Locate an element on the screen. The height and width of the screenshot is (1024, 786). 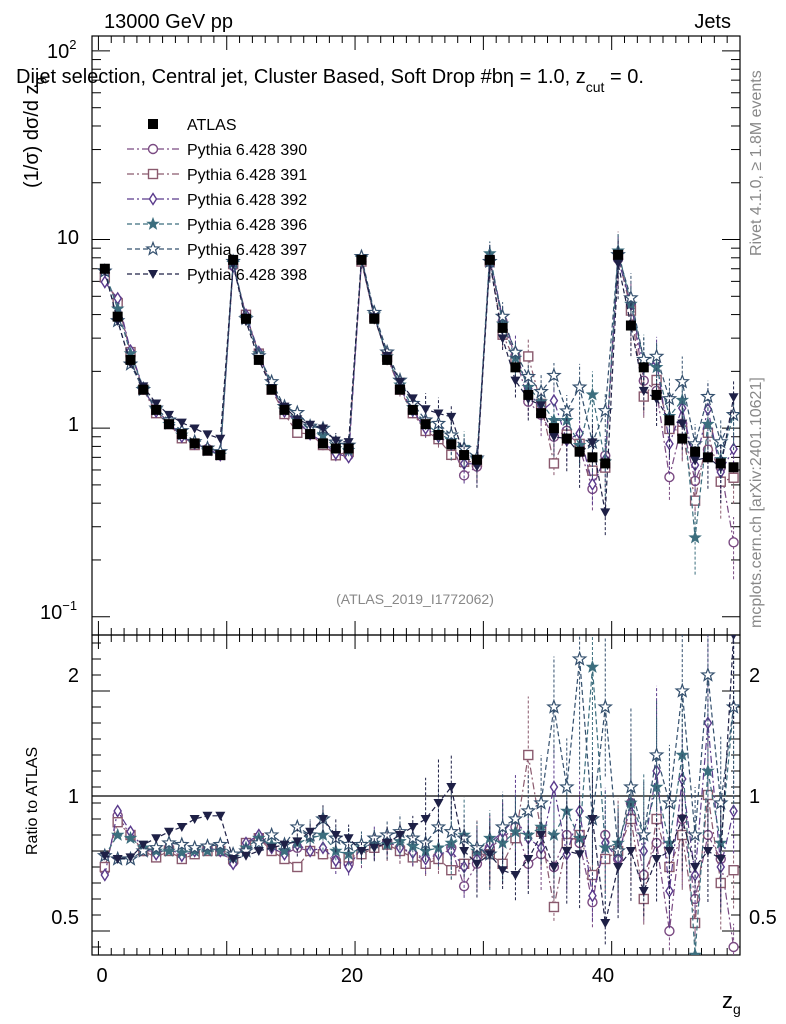
legend-label-391: Pythia 6.428 391 is located at coordinates (247, 175).